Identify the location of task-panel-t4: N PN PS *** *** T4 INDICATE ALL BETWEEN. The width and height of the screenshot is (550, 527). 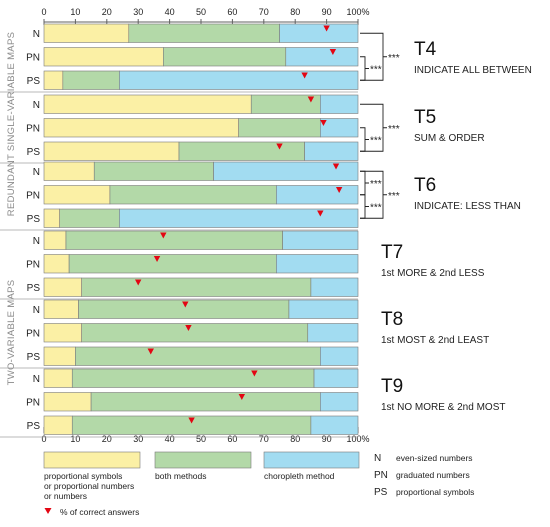
(266, 58).